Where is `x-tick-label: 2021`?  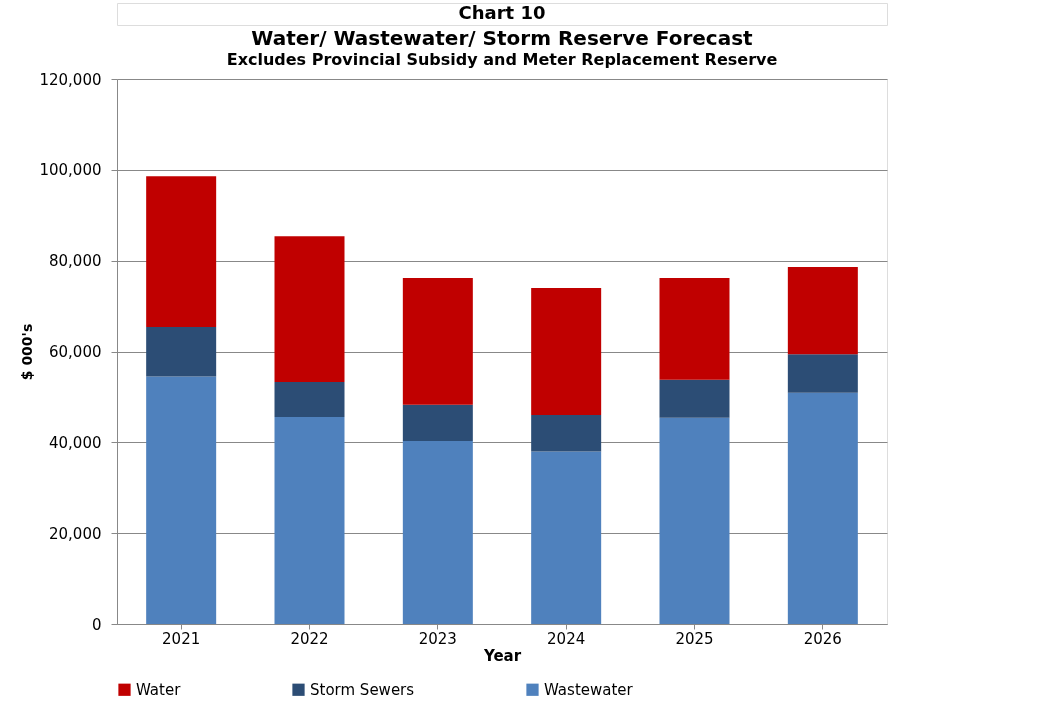 x-tick-label: 2021 is located at coordinates (181, 638).